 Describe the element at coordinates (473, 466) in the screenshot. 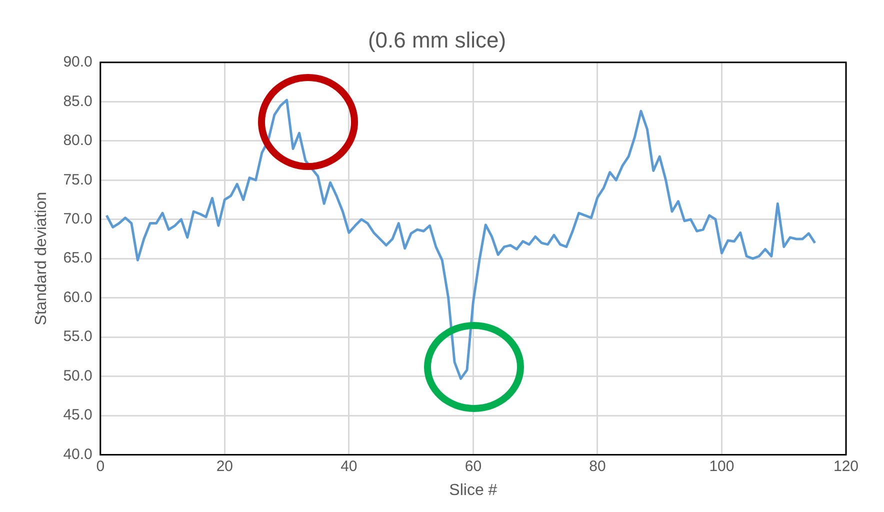

I see `x-tick-label: 60` at that location.